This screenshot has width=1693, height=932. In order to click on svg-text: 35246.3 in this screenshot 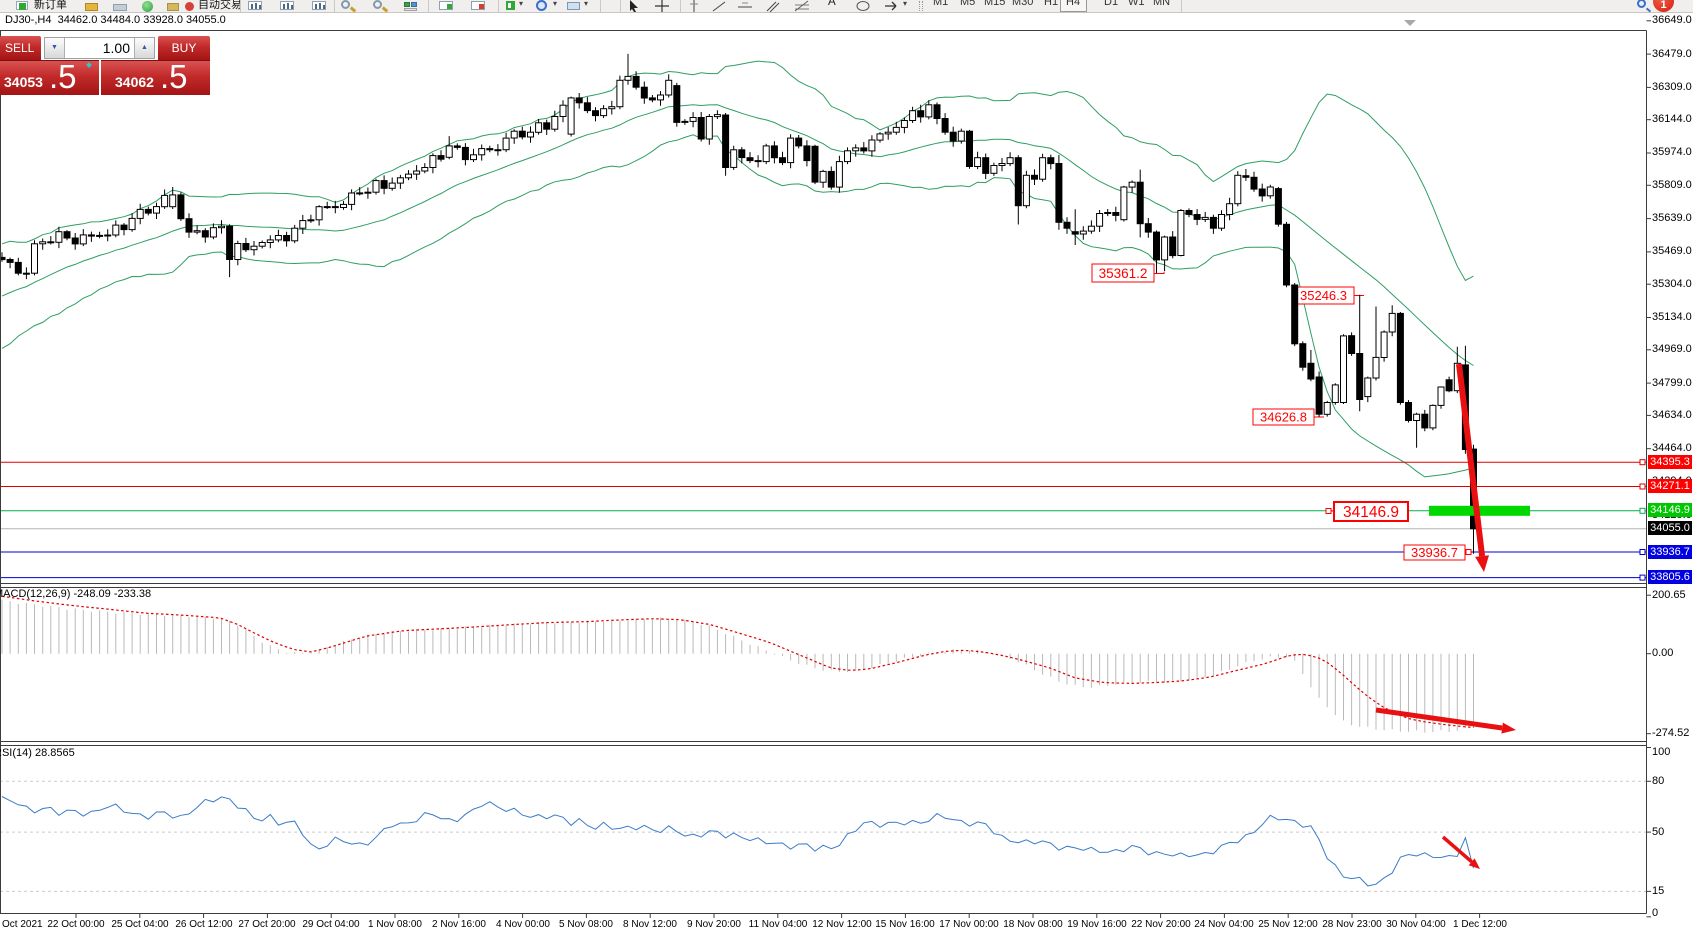, I will do `click(1323, 295)`.